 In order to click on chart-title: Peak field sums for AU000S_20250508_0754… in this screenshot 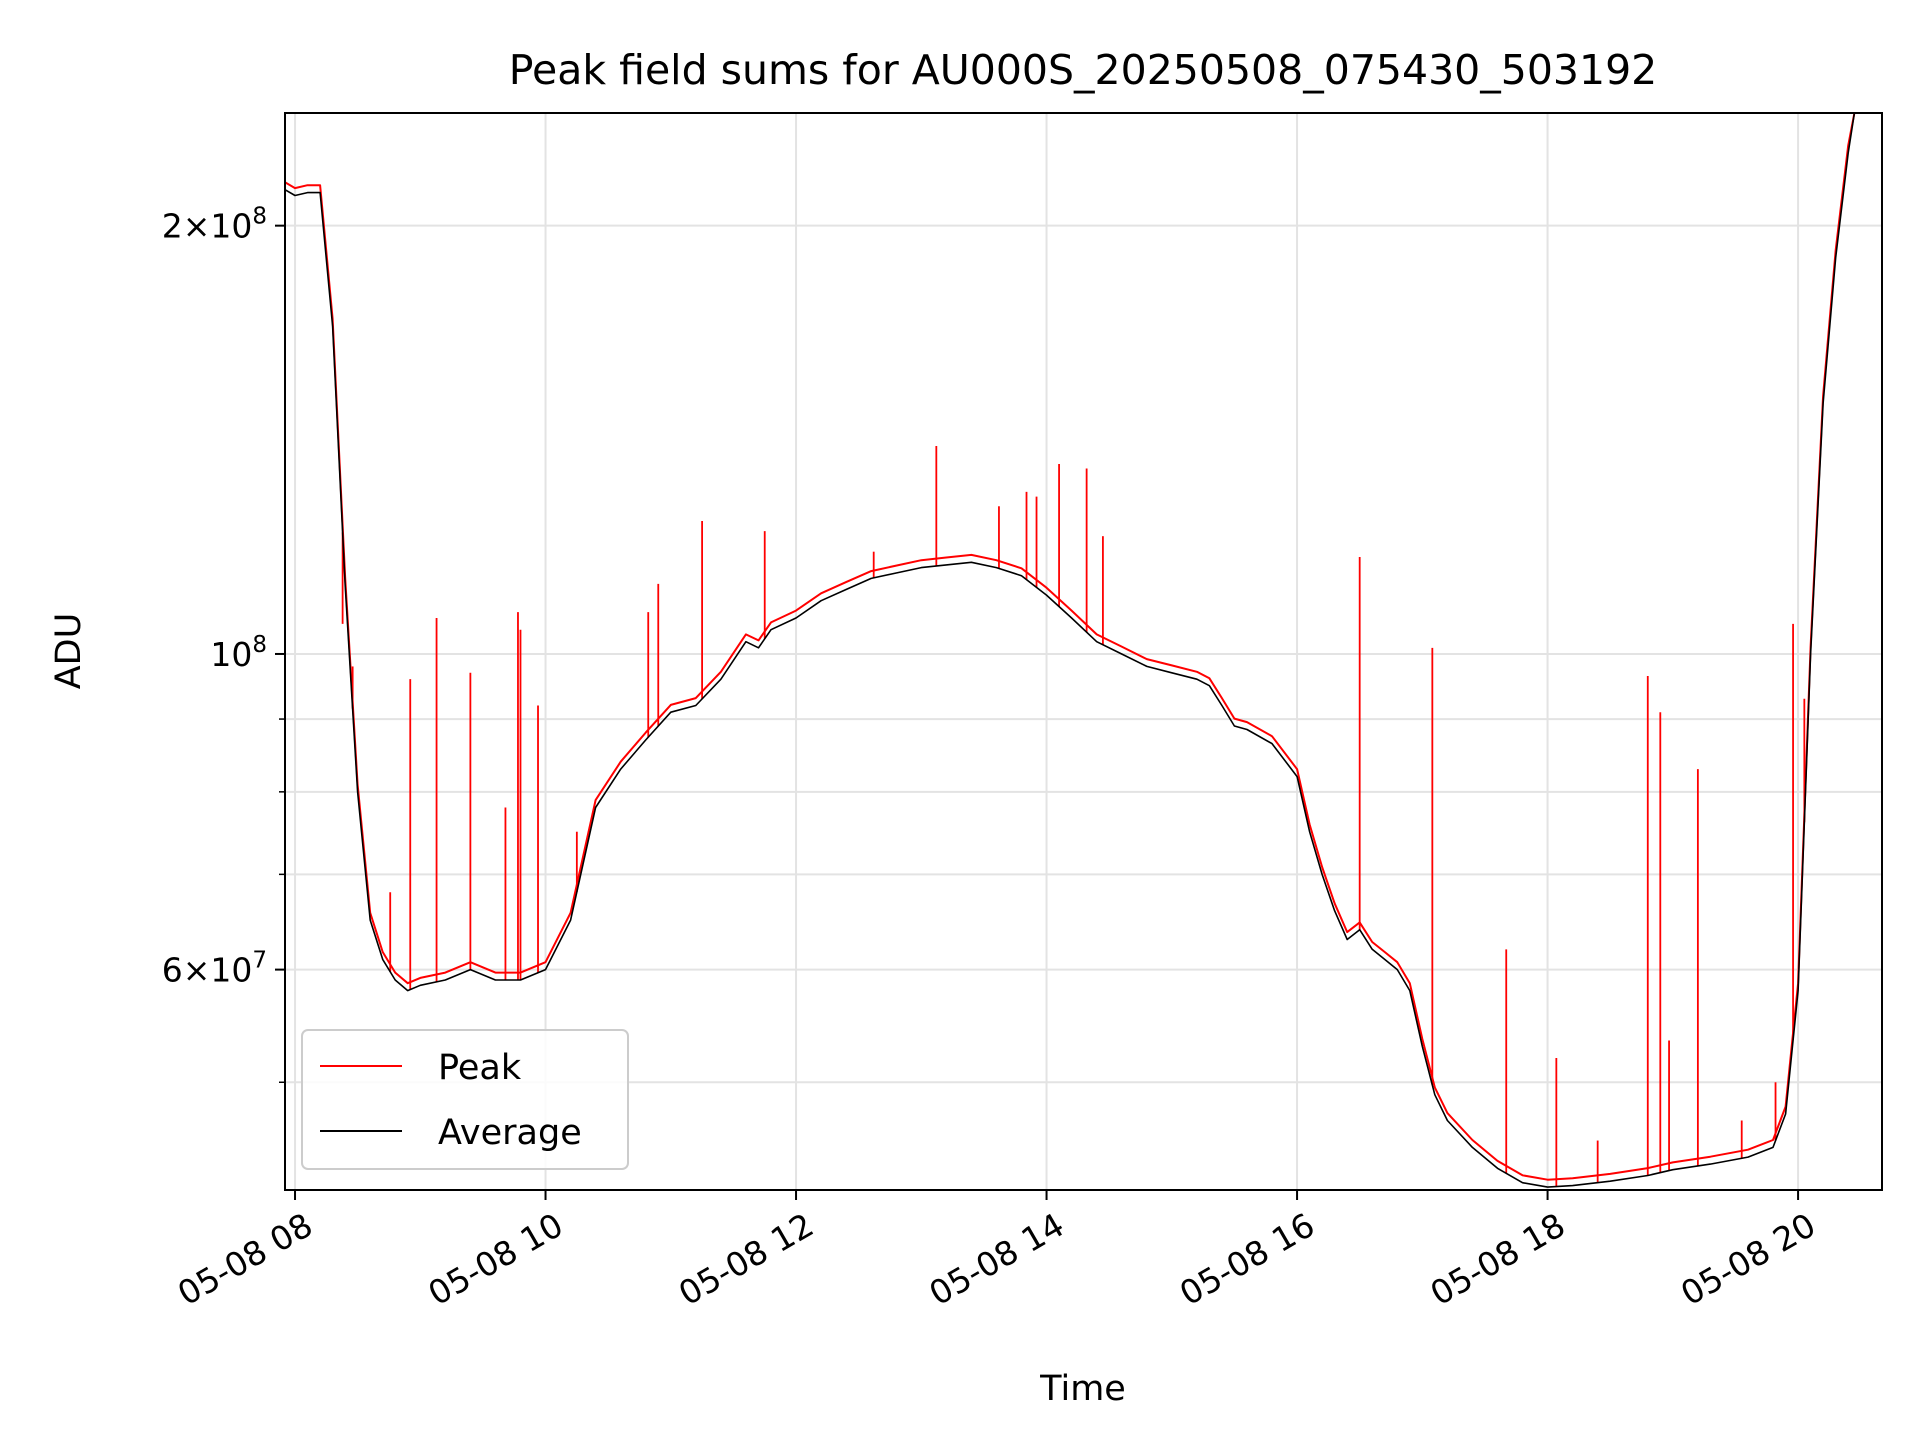, I will do `click(1083, 70)`.